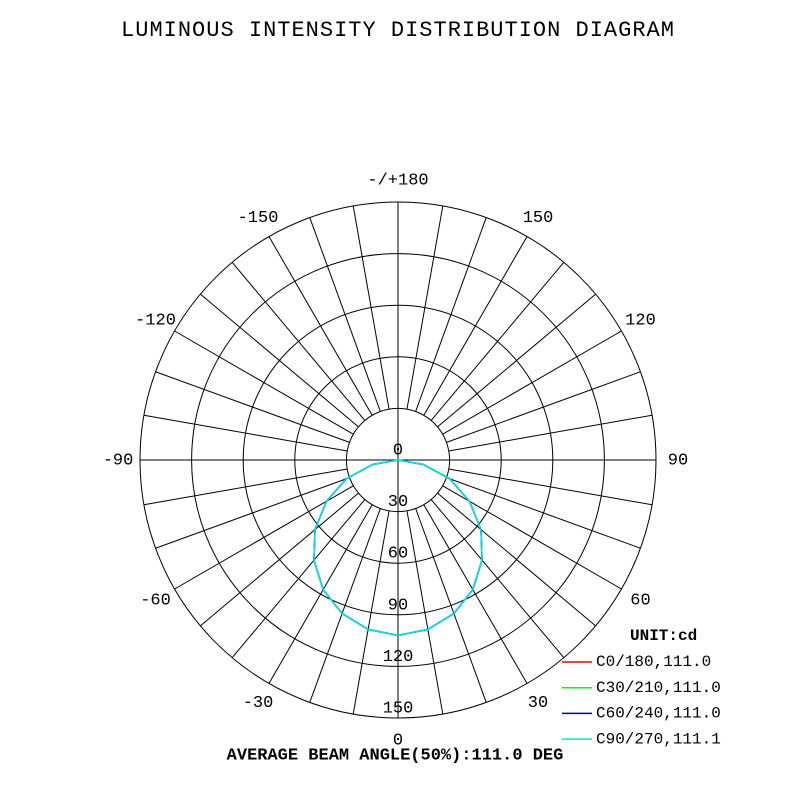 The image size is (800, 800). Describe the element at coordinates (538, 703) in the screenshot. I see `angle-tick-label: 30` at that location.